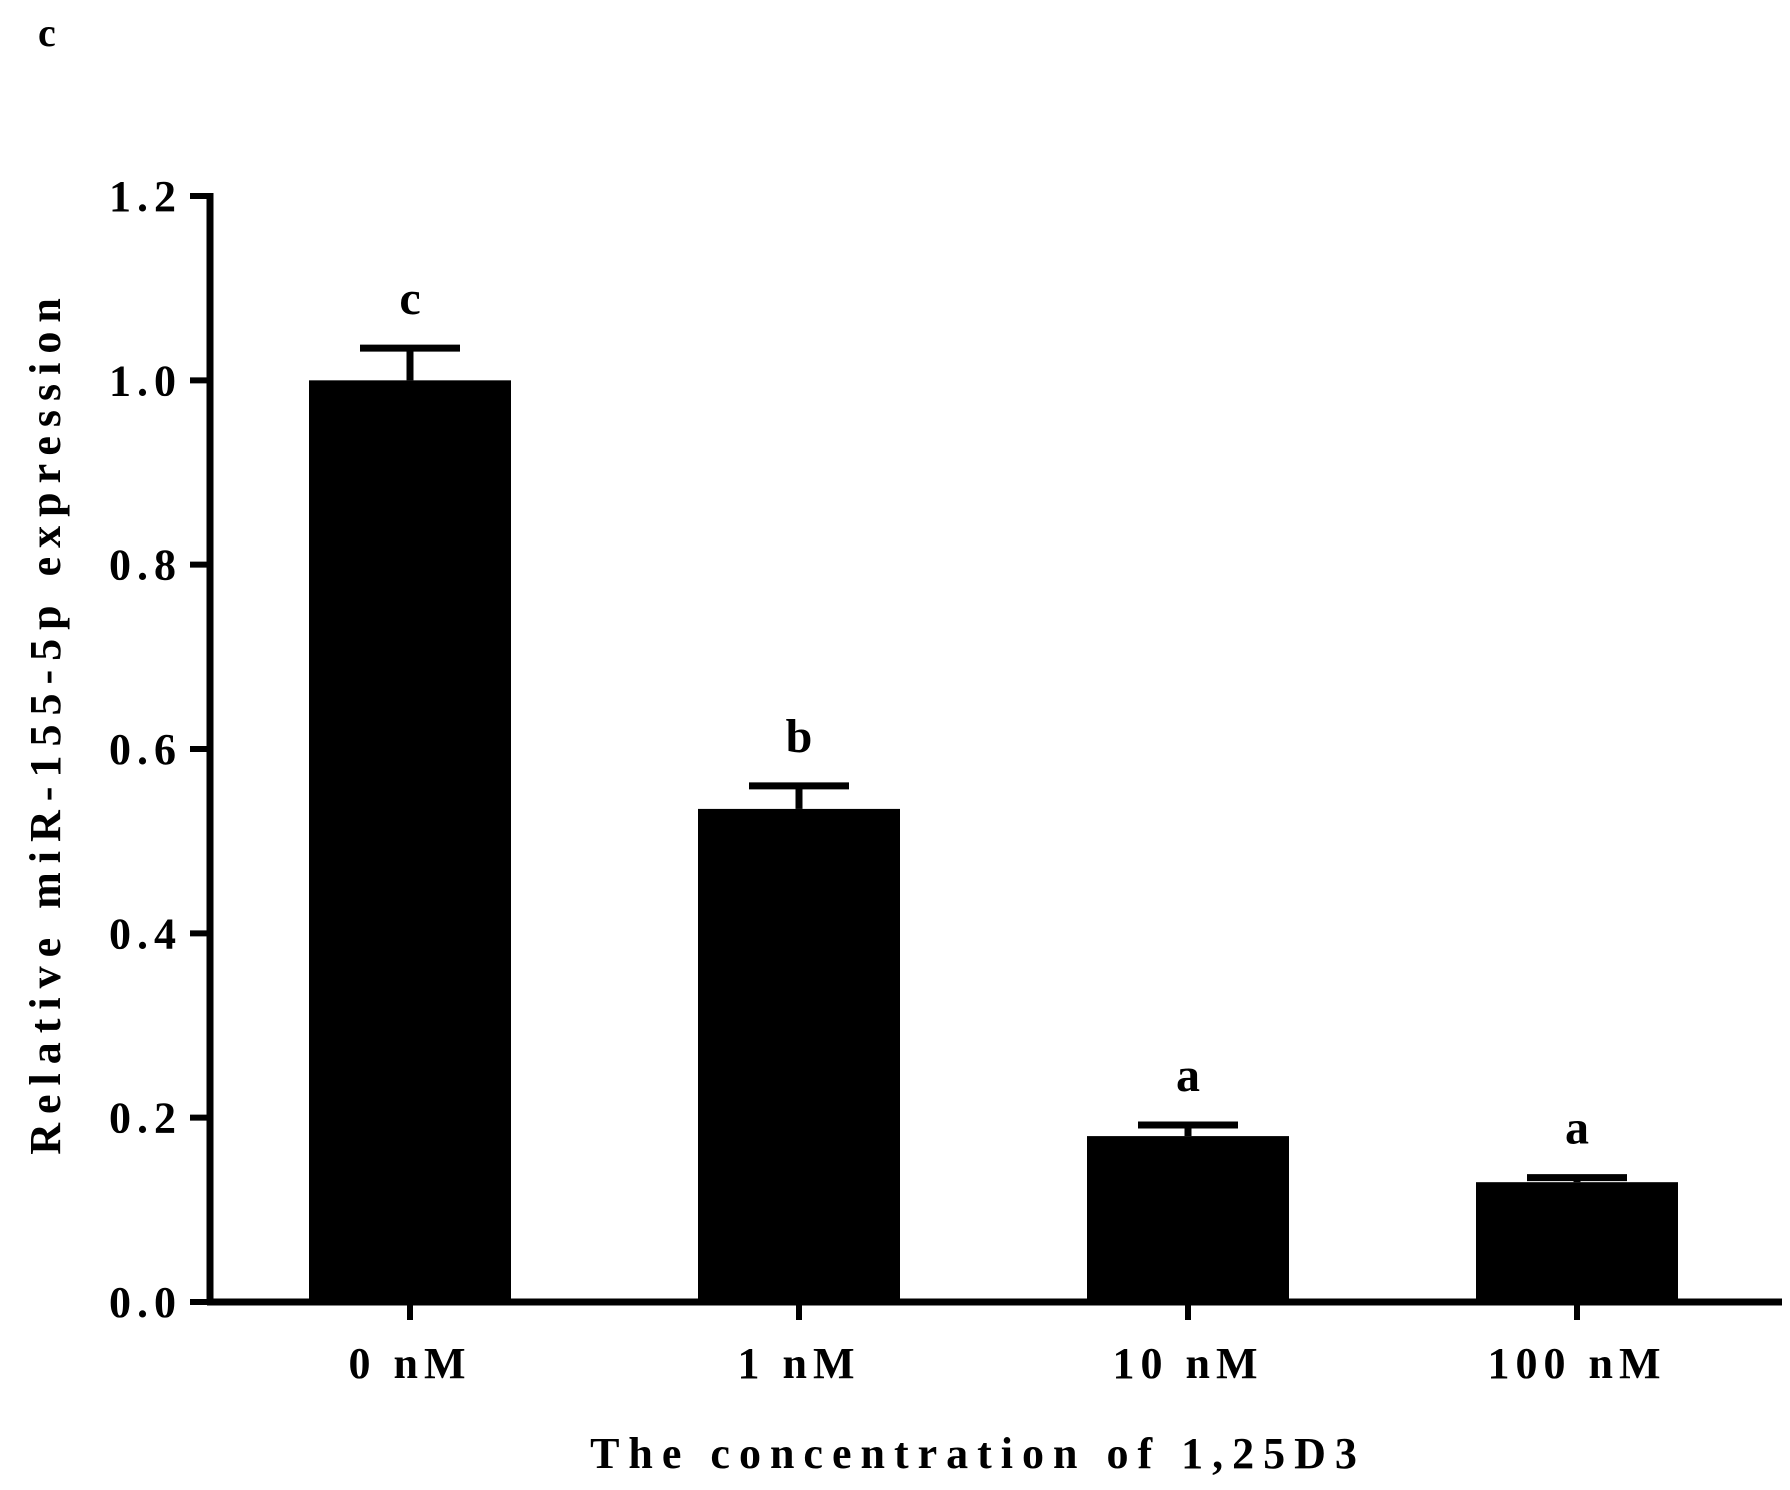  Describe the element at coordinates (1188, 1363) in the screenshot. I see `x-tick-label: 10 nM` at that location.